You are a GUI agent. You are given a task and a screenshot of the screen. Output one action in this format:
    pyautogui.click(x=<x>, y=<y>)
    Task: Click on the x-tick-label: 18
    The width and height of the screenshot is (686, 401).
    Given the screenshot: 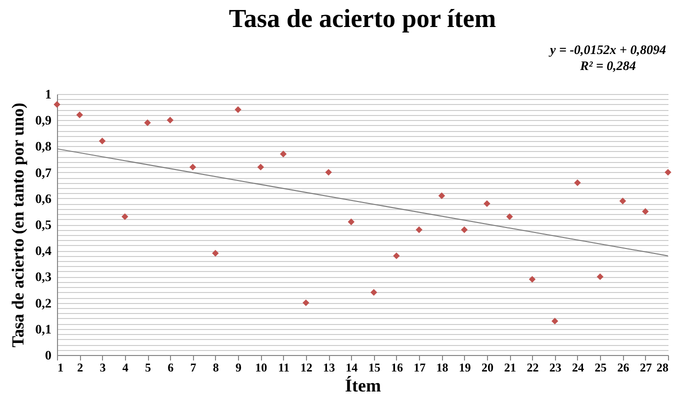 What is the action you would take?
    pyautogui.click(x=442, y=367)
    